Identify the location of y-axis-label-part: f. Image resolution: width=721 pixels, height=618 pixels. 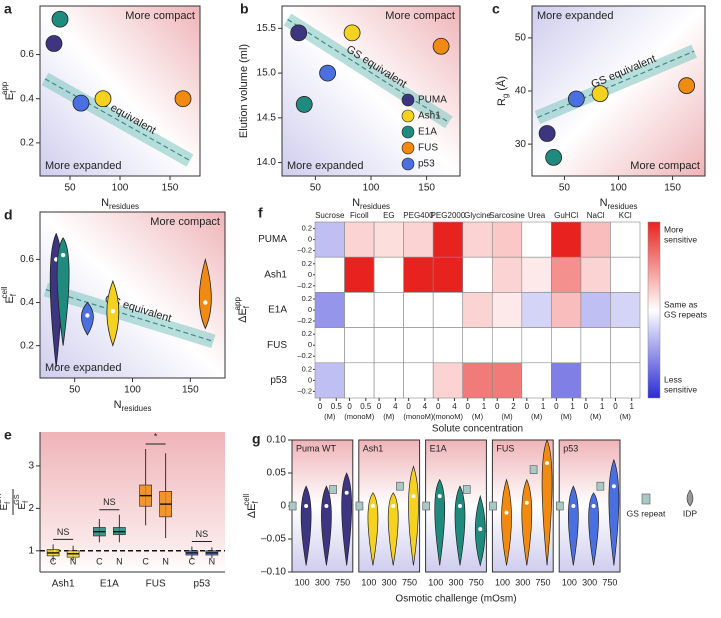
(7, 503).